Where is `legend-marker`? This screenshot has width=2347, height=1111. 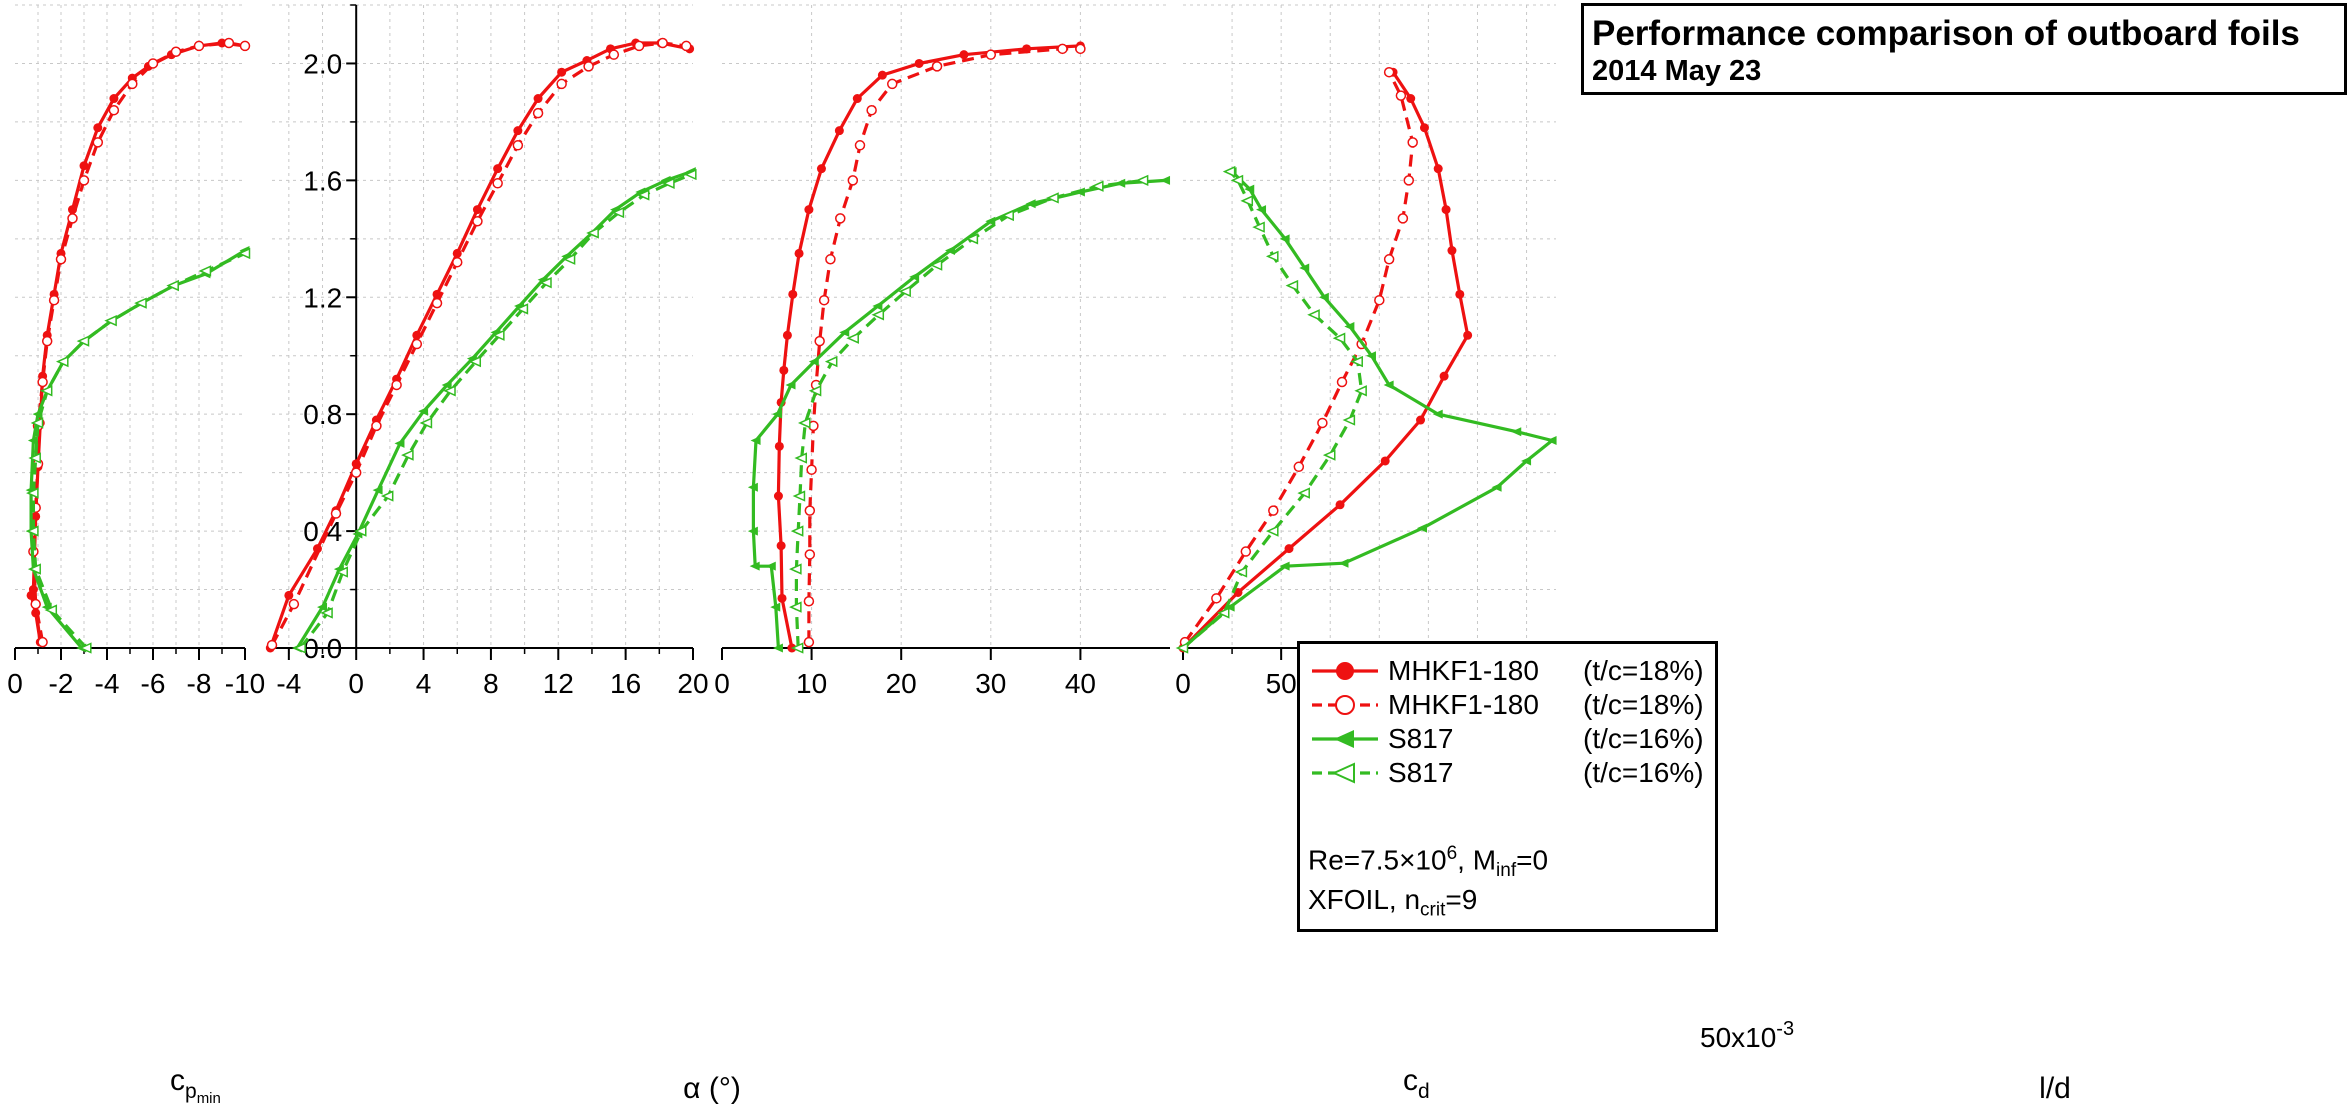
legend-marker is located at coordinates (1345, 705).